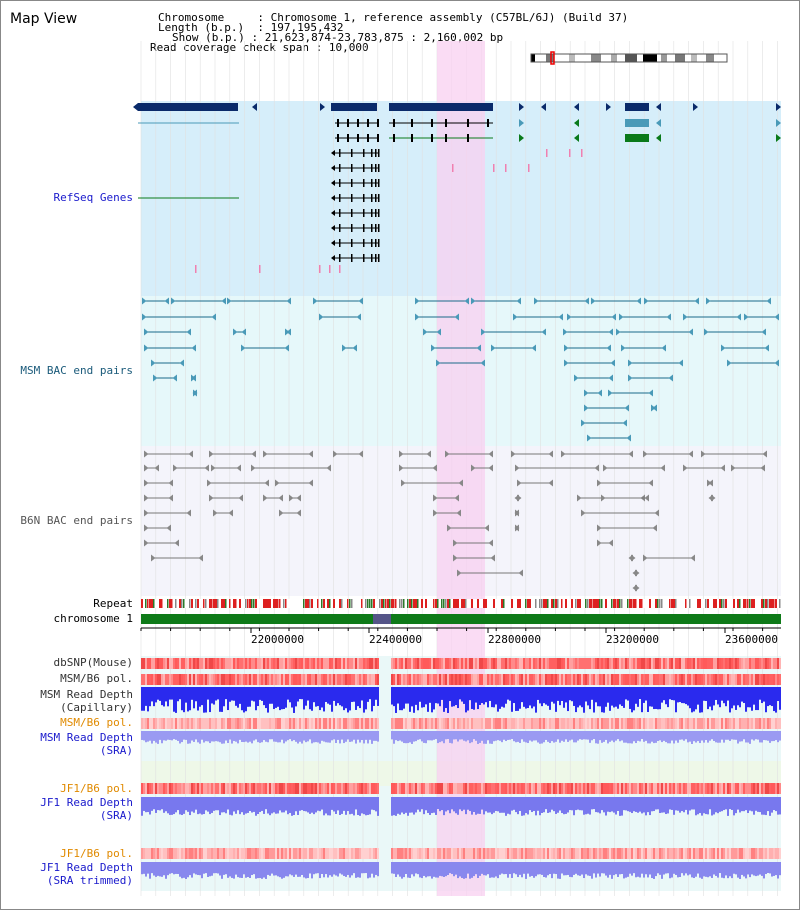 This screenshot has width=800, height=910. I want to click on b6n-bac-end, so click(459, 573).